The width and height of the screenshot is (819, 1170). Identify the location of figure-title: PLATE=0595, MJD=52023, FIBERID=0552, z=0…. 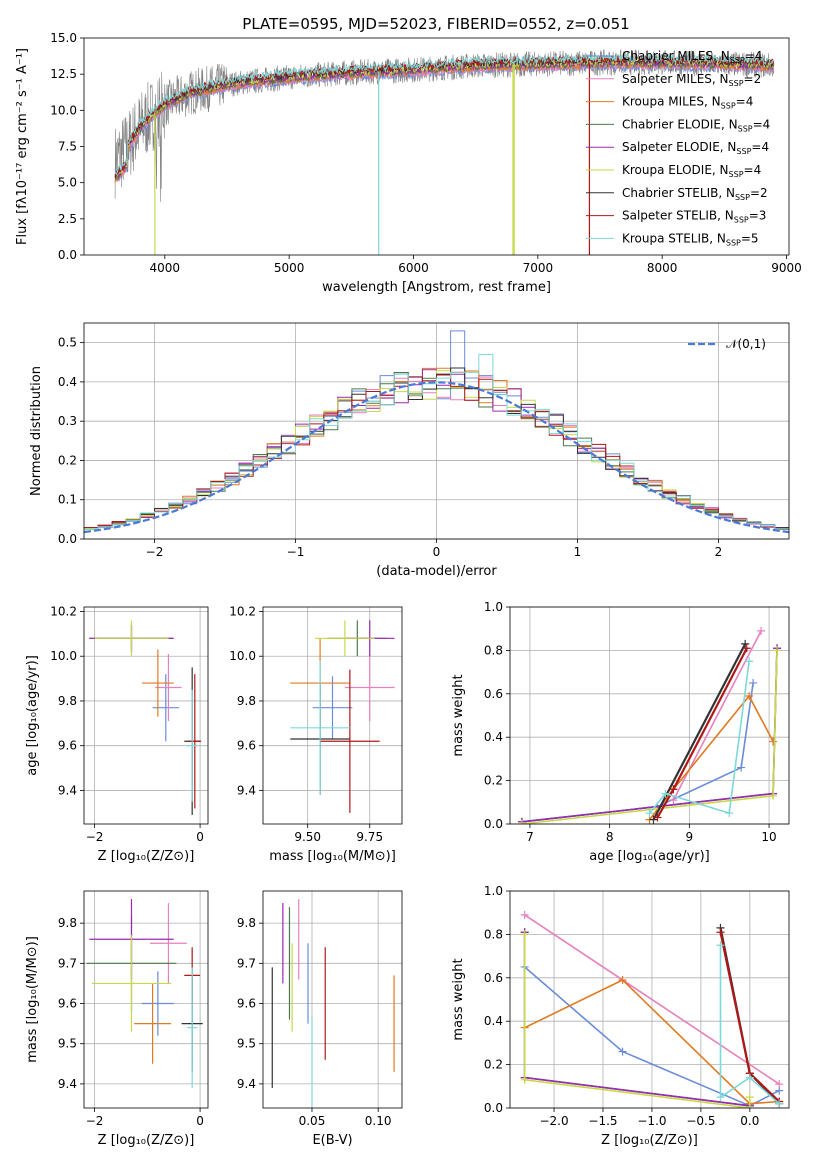
(435, 24).